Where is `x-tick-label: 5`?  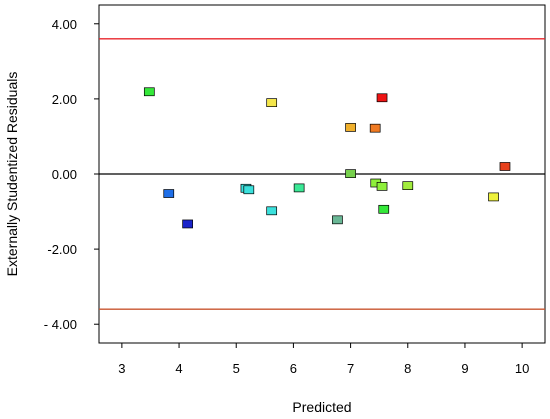
x-tick-label: 5 is located at coordinates (236, 368).